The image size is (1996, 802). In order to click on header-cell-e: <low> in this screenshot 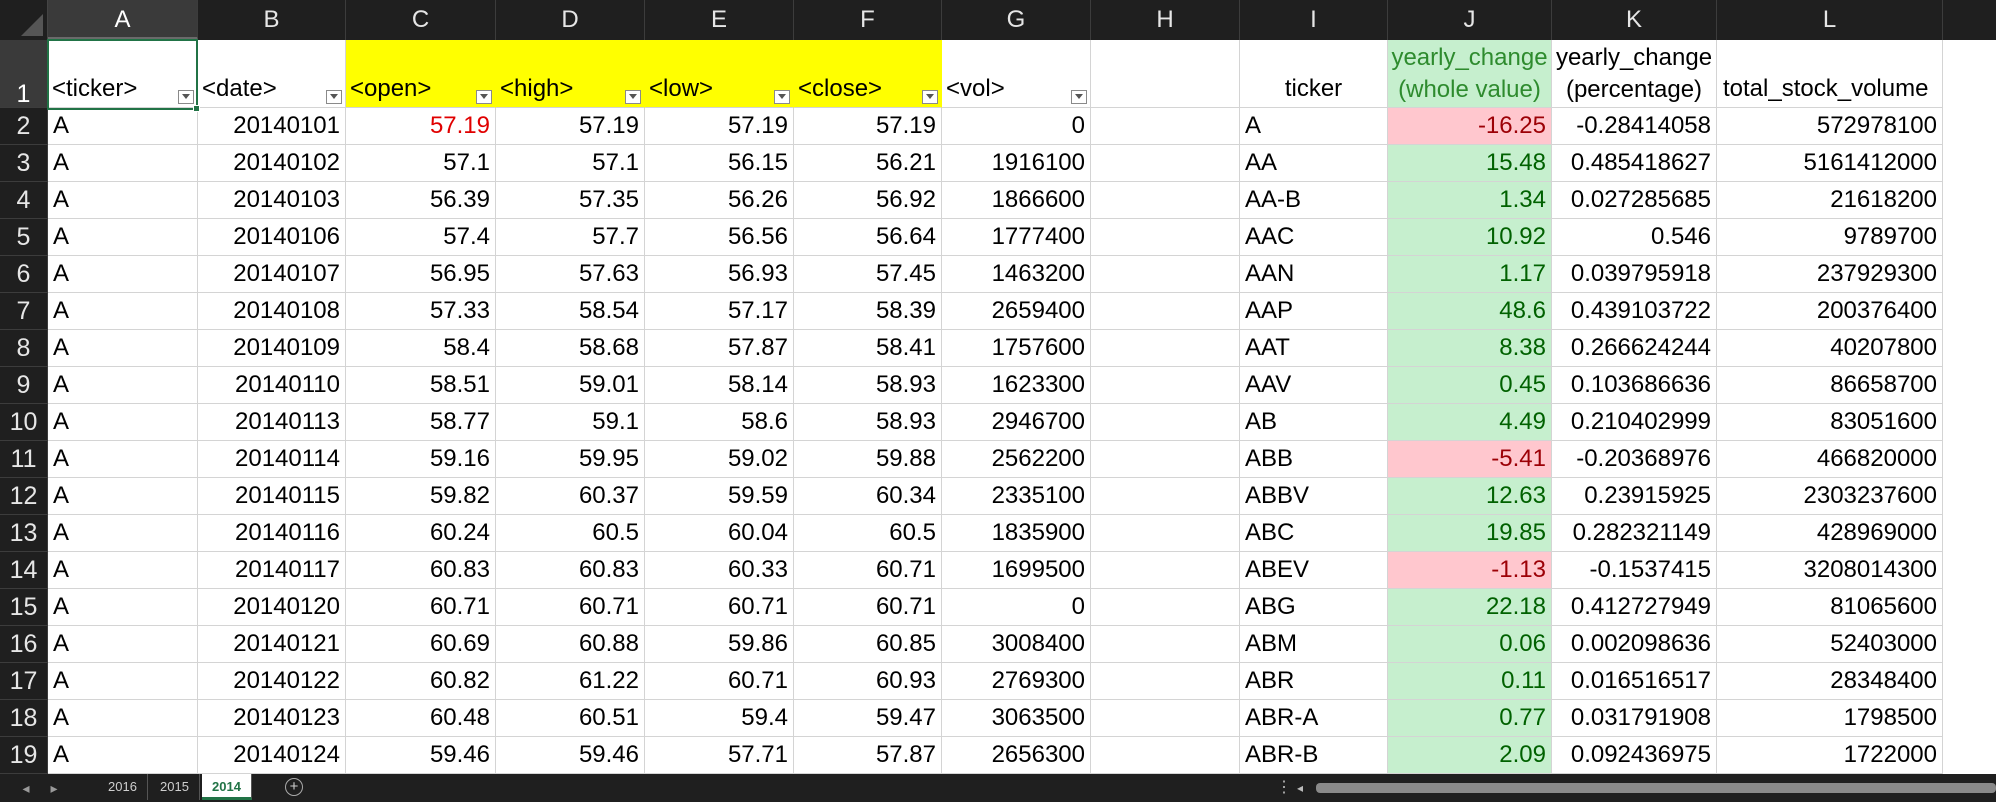, I will do `click(719, 74)`.